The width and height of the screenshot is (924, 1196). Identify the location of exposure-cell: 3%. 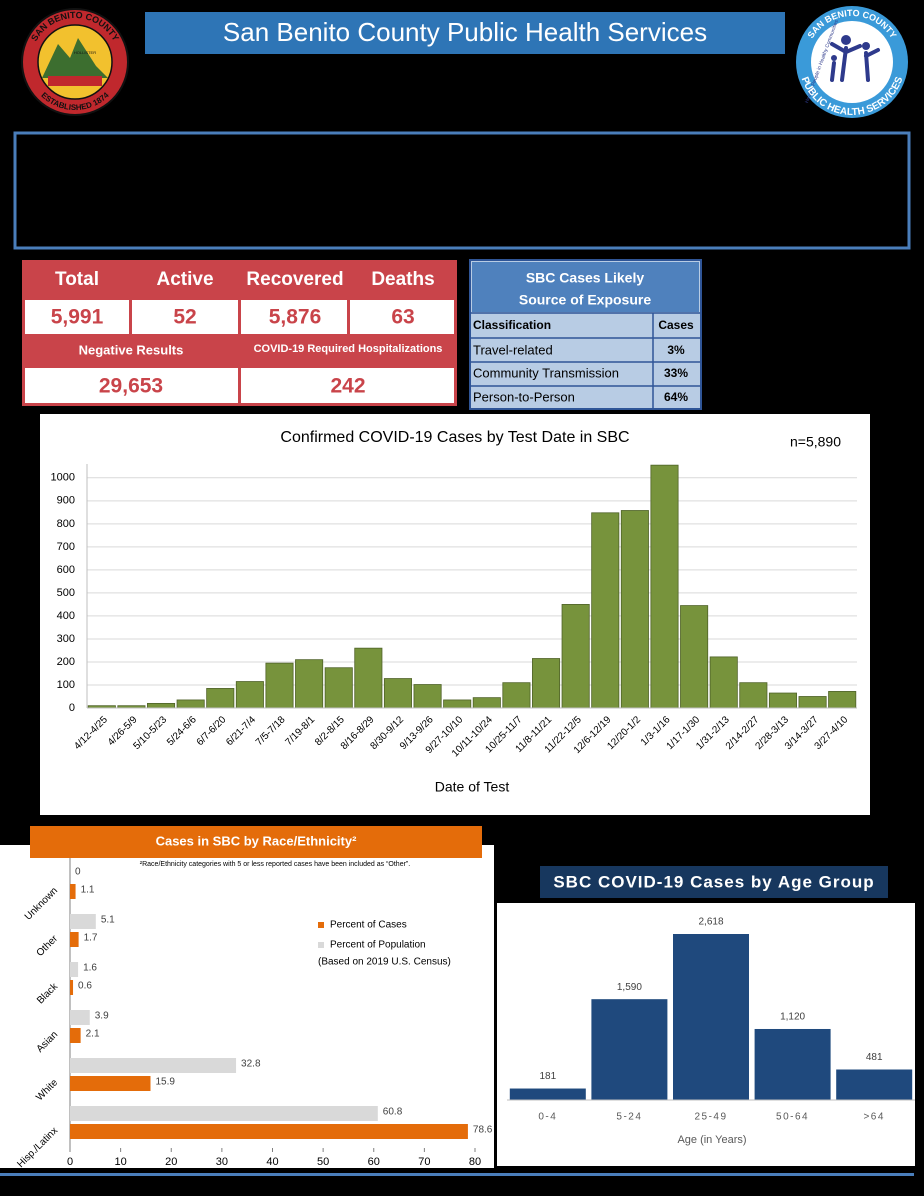
(676, 350).